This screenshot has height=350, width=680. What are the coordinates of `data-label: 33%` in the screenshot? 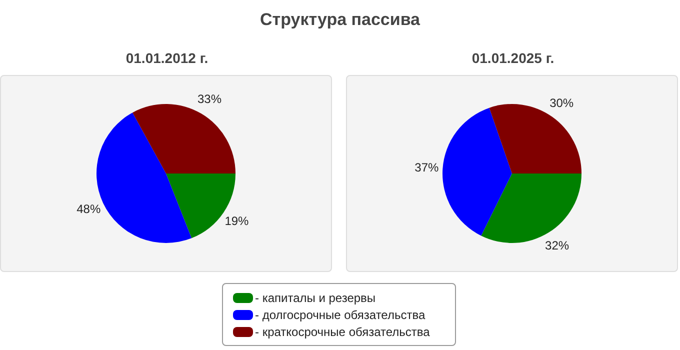 It's located at (210, 99).